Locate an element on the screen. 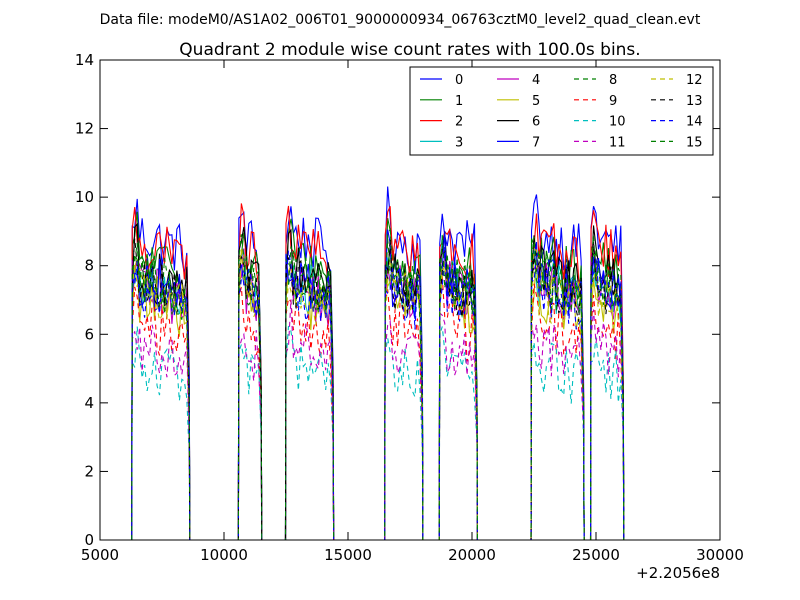  legend-box is located at coordinates (561, 111).